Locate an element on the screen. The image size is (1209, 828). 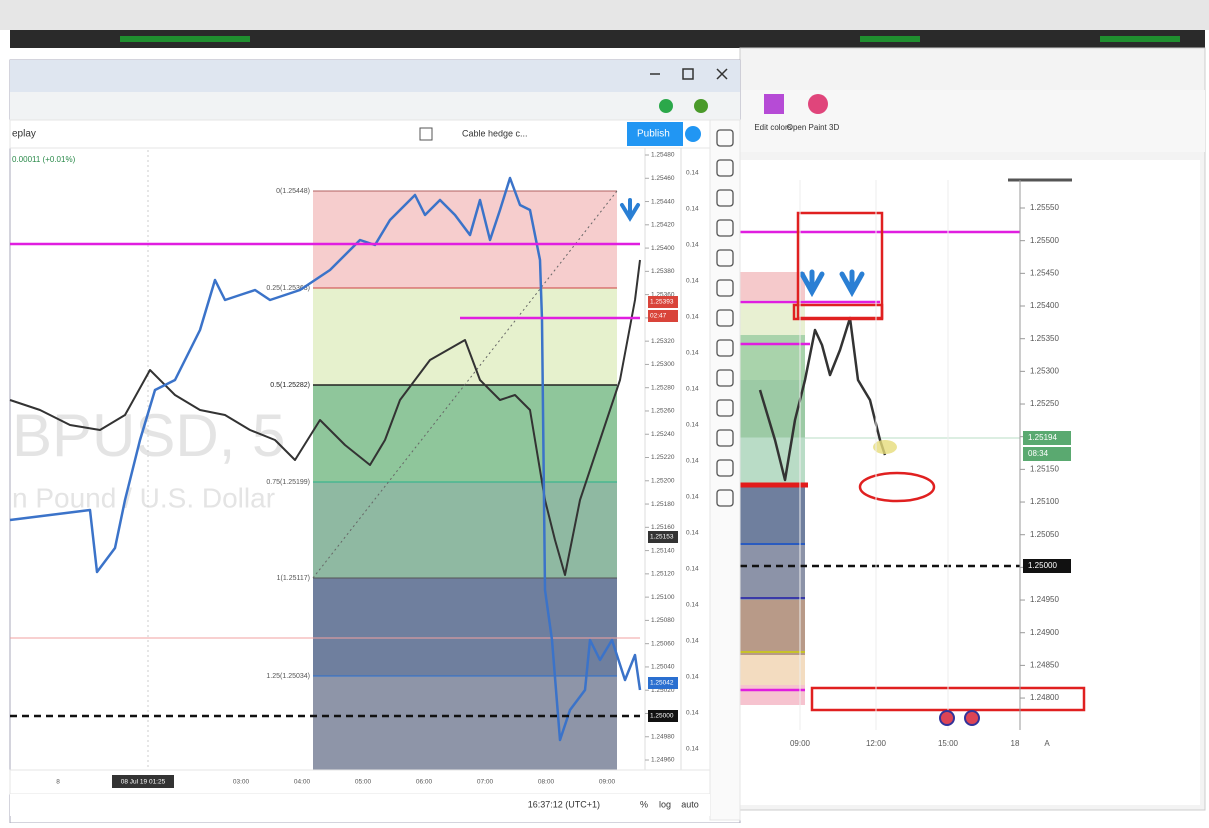
ribbon-button: Open Paint 3D is located at coordinates (813, 127).